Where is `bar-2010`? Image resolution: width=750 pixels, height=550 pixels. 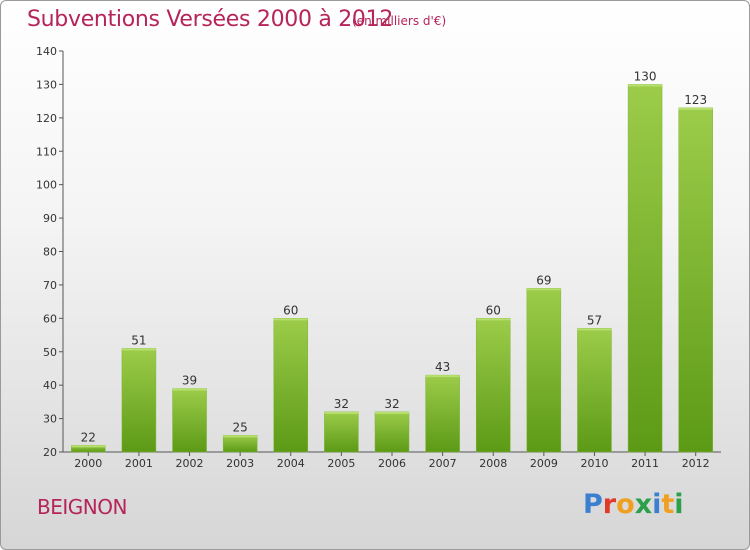
bar-2010 is located at coordinates (594, 390).